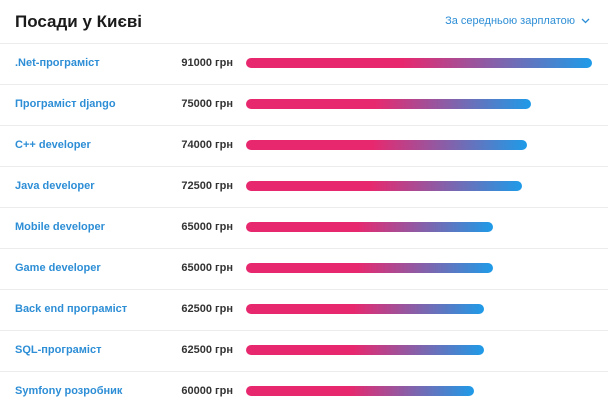 This screenshot has width=608, height=412. Describe the element at coordinates (585, 21) in the screenshot. I see `chevron-down-icon` at that location.